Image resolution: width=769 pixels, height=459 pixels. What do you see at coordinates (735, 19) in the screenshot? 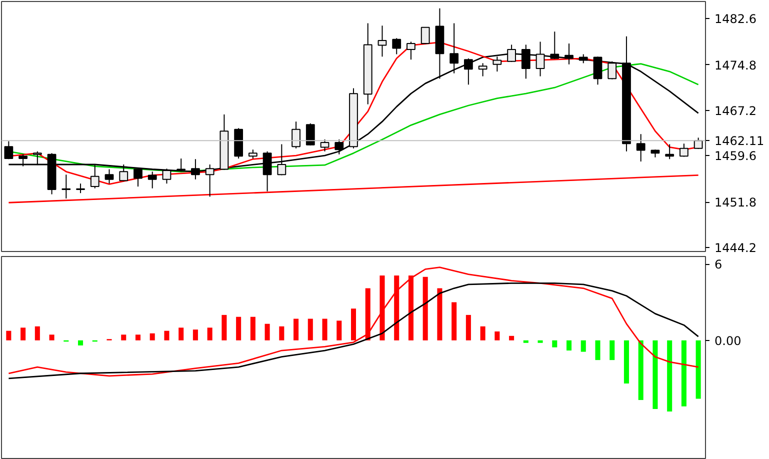
I see `y-tick-label: 1482.6` at bounding box center [735, 19].